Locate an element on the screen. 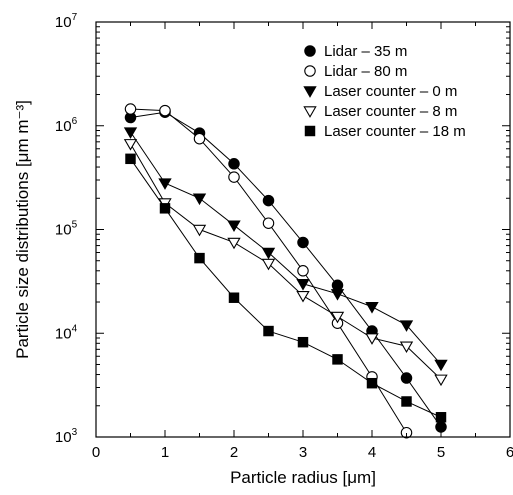 This screenshot has width=513, height=495. x-tick-label: 6 is located at coordinates (509, 452).